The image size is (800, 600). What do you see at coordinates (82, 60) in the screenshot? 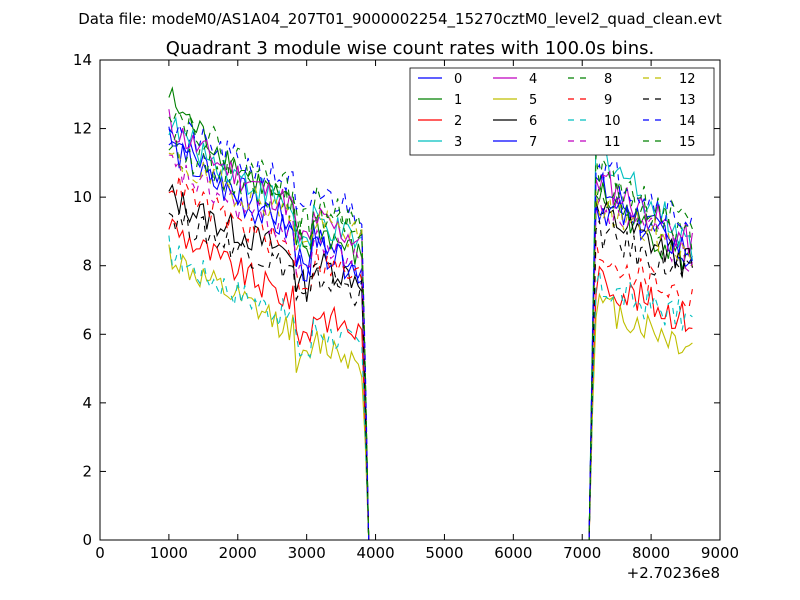
I see `y-tick-label: 14` at bounding box center [82, 60].